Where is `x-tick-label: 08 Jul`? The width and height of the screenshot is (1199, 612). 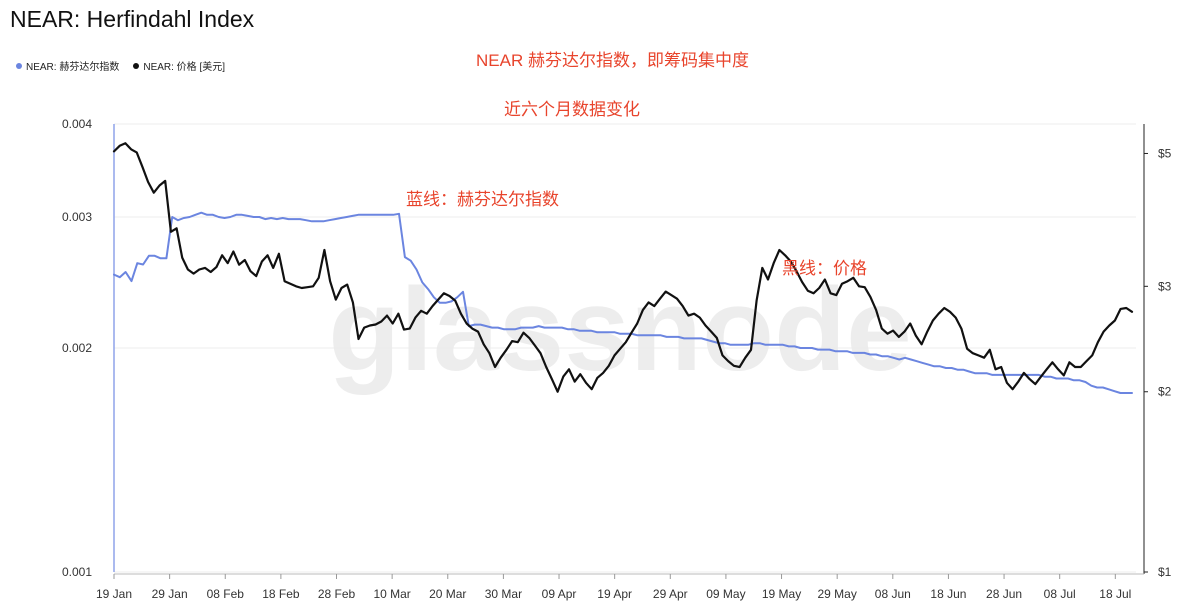
x-tick-label: 08 Jul is located at coordinates (1060, 594).